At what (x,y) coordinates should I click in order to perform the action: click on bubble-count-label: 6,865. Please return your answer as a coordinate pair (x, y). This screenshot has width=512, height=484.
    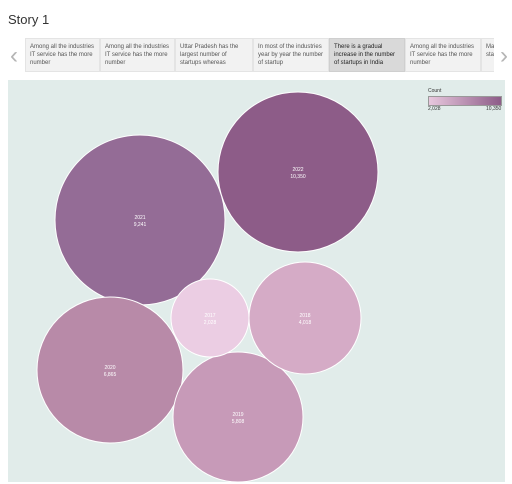
    Looking at the image, I should click on (110, 375).